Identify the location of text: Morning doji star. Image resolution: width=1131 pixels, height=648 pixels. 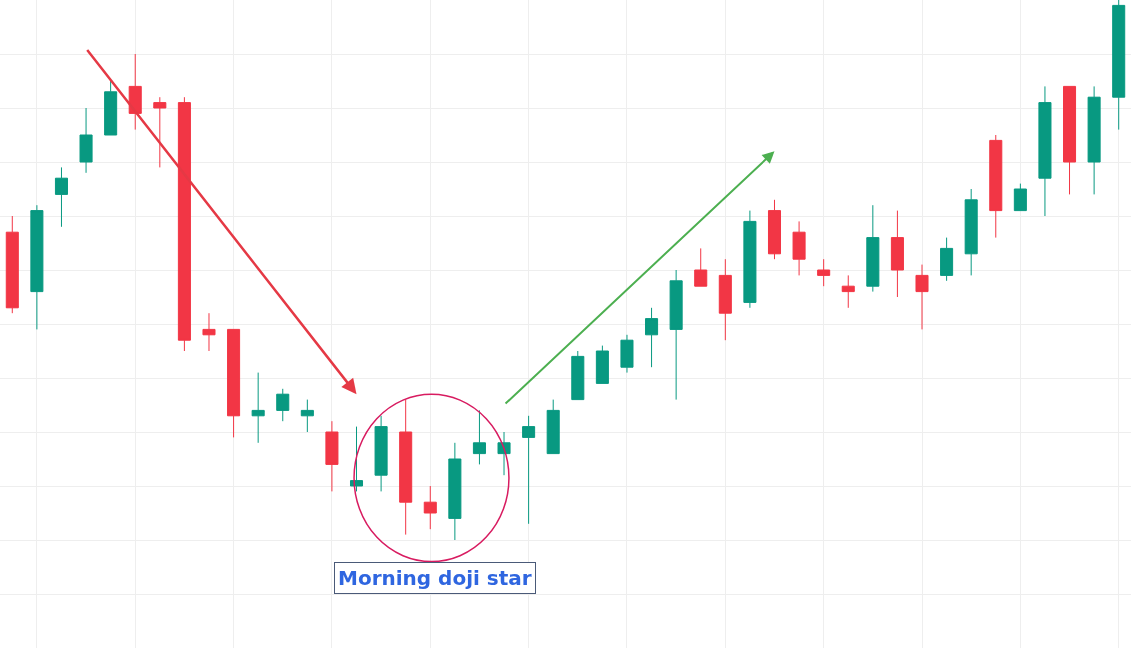
(435, 578).